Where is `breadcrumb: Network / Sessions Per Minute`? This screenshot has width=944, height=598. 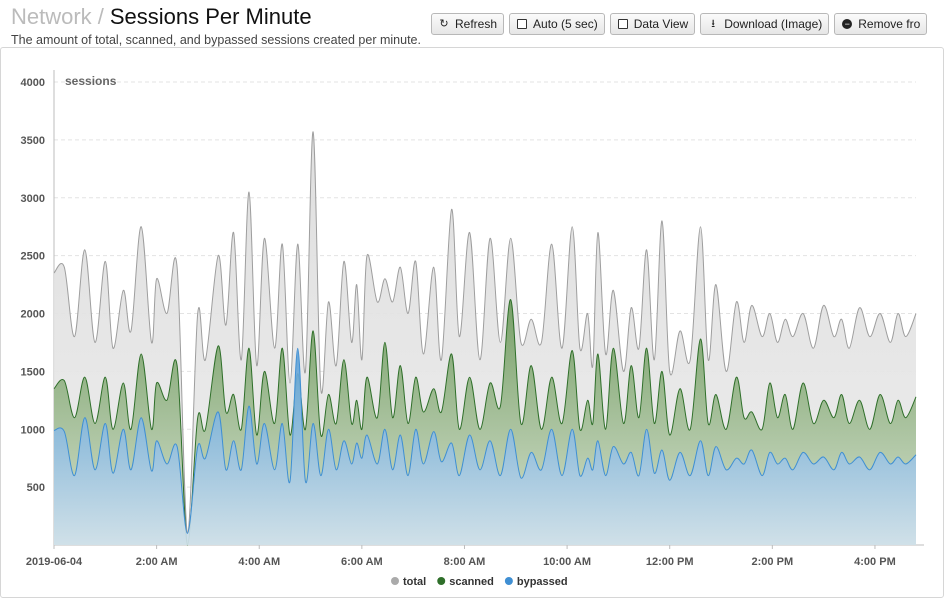
breadcrumb: Network / Sessions Per Minute is located at coordinates (161, 17).